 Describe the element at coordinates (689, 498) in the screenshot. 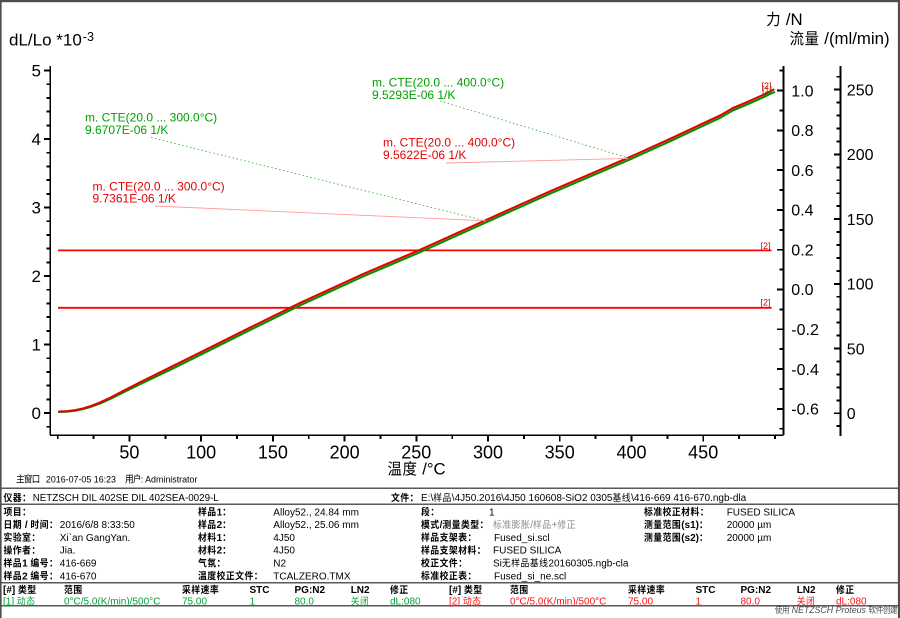

I see `svg-text: \416-669 416-670.ngb-dla` at that location.